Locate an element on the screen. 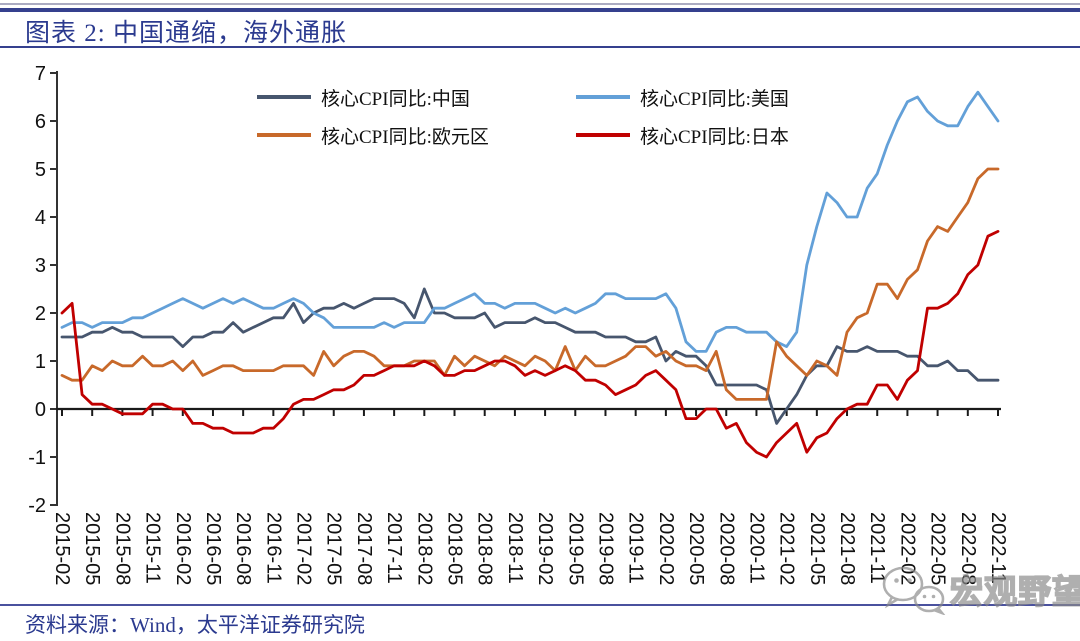 The width and height of the screenshot is (1080, 641). x-axis-tick-label: 2017-05 is located at coordinates (334, 548).